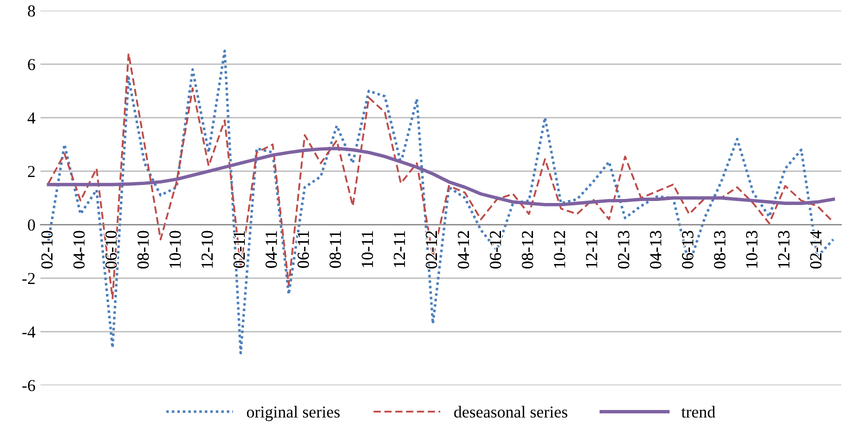 Image resolution: width=843 pixels, height=428 pixels. Describe the element at coordinates (592, 249) in the screenshot. I see `x-tick-label: 12-12` at that location.